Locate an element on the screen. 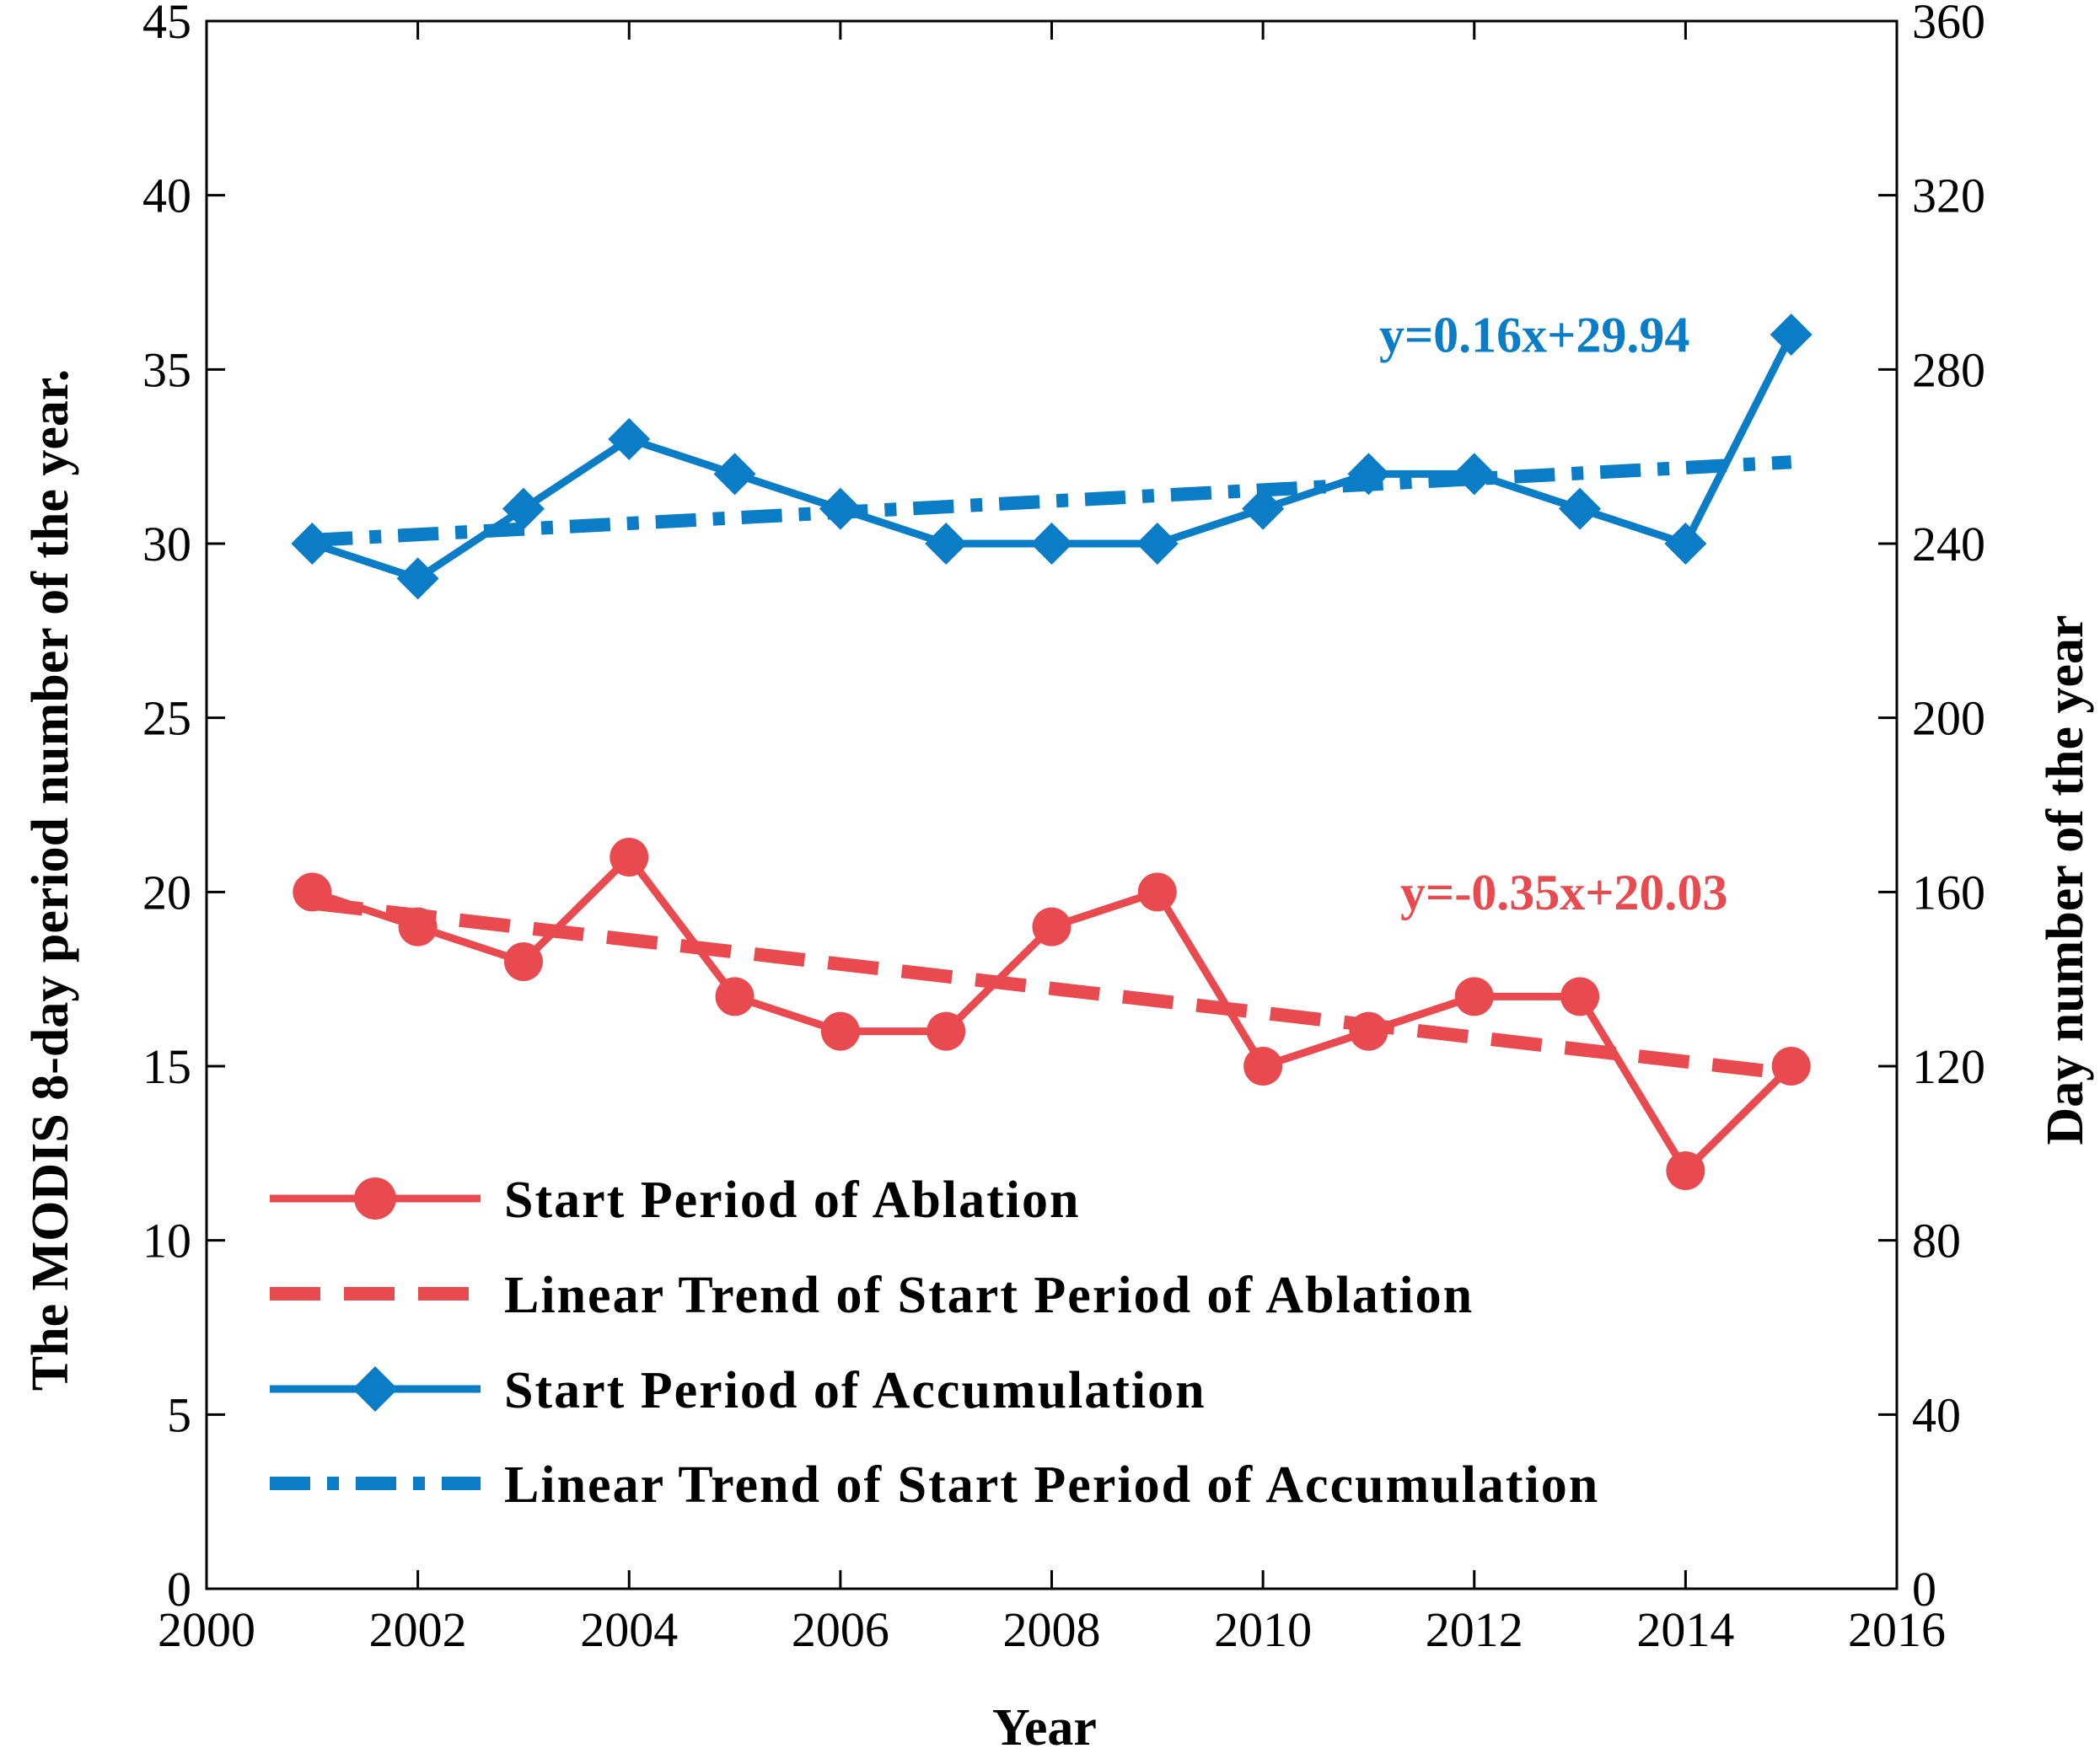 Image resolution: width=2100 pixels, height=1759 pixels. x-tick-label: 2006 is located at coordinates (840, 1629).